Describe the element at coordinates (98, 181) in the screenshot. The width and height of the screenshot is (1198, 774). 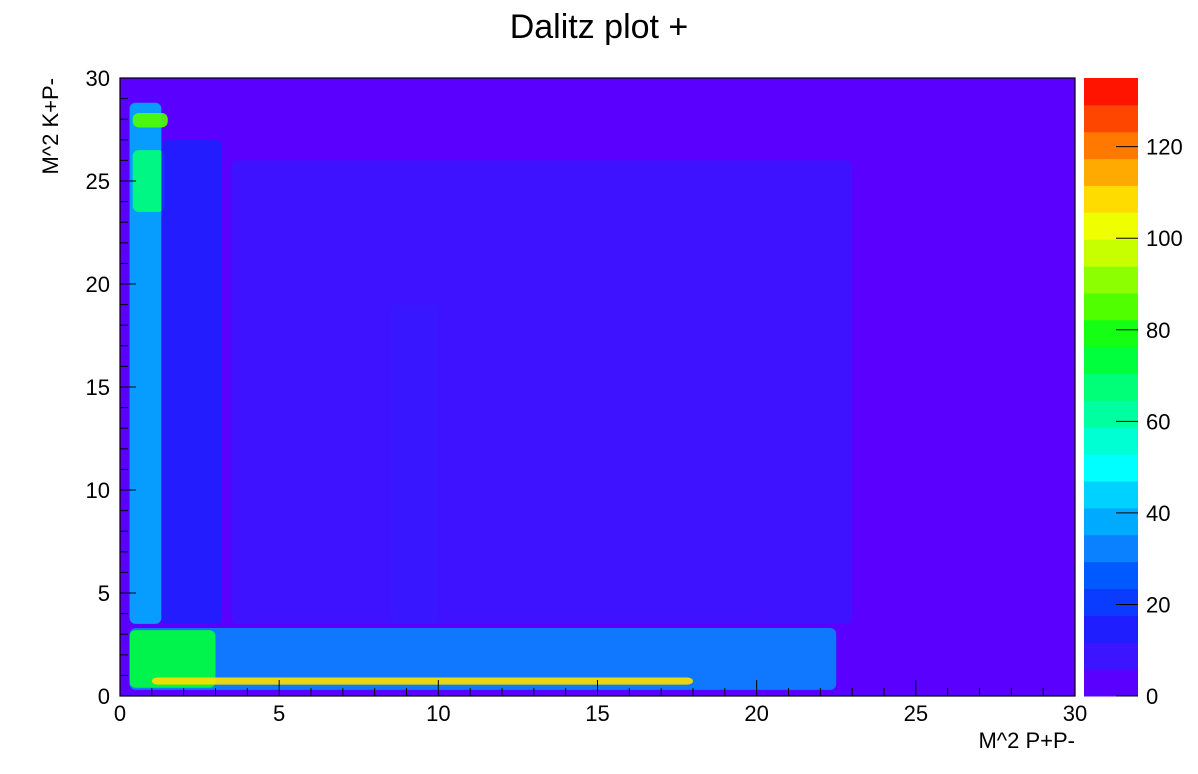
I see `y-tick-label: 25` at that location.